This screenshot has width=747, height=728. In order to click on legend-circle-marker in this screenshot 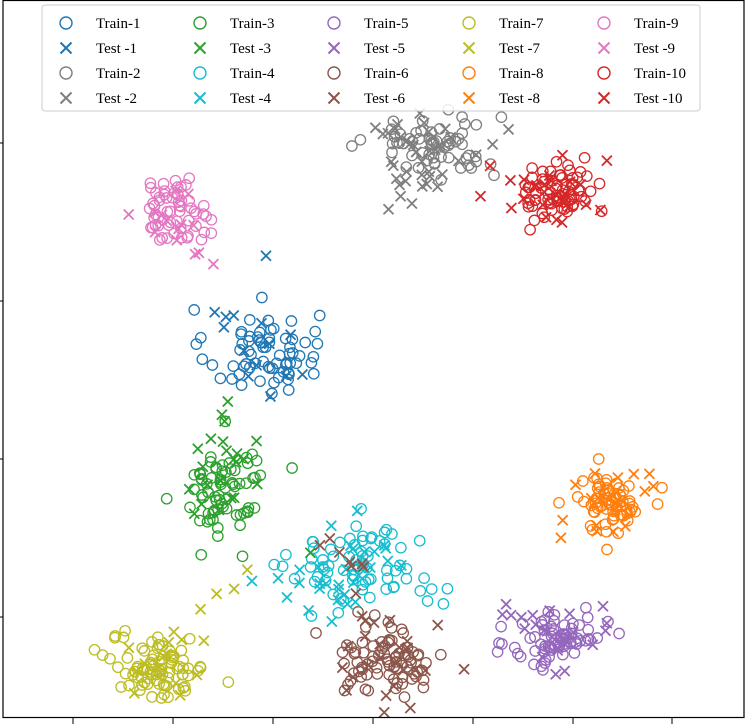, I will do `click(469, 73)`.